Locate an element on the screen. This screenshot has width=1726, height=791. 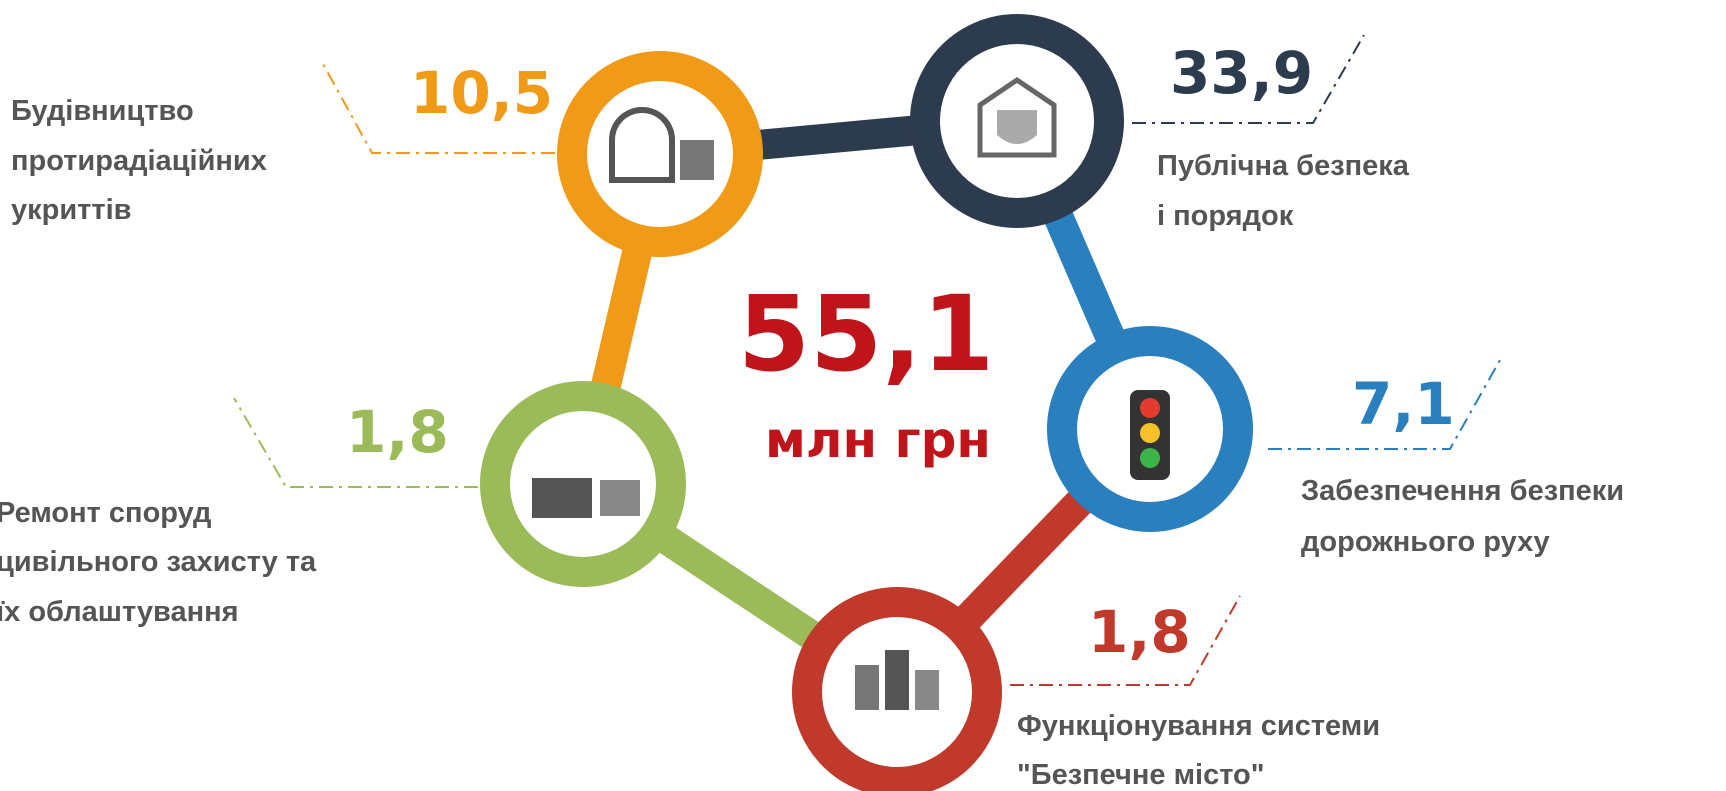
light-yellow is located at coordinates (1150, 433).